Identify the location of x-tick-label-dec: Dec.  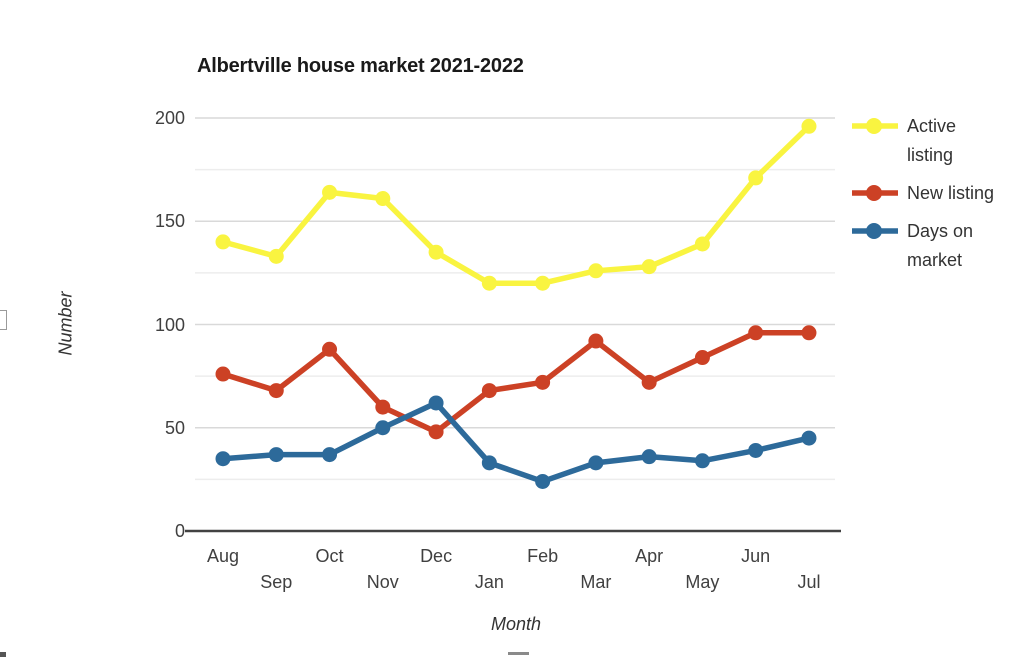
(436, 556).